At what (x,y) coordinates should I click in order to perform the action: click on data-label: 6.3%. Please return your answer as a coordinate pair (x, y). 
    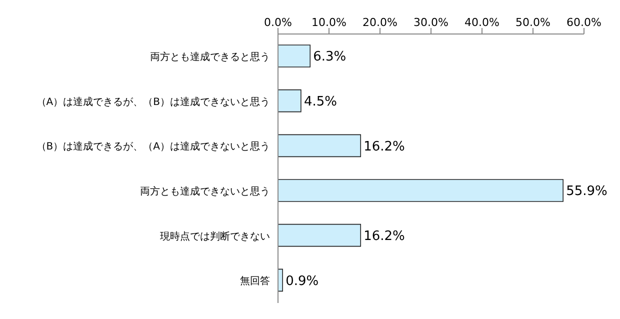
    Looking at the image, I should click on (329, 57).